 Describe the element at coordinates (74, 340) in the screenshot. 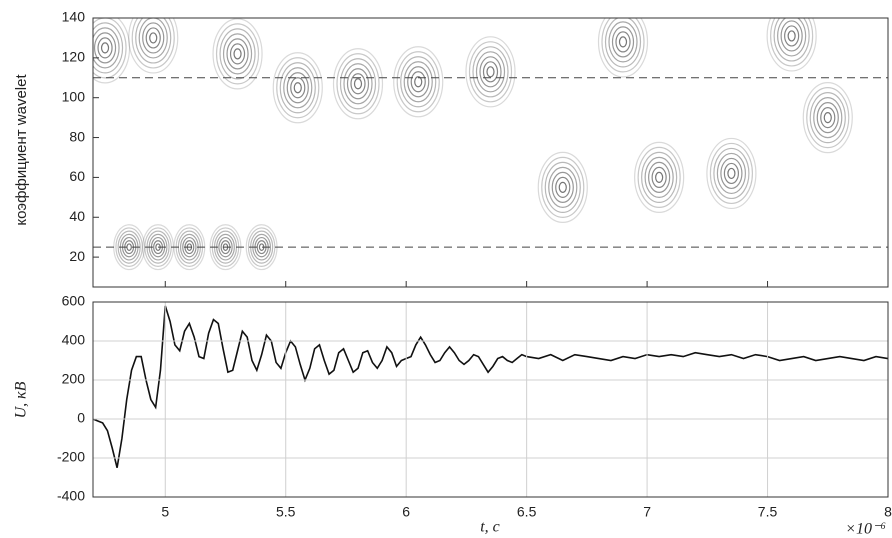

I see `y-tick-label: 400` at that location.